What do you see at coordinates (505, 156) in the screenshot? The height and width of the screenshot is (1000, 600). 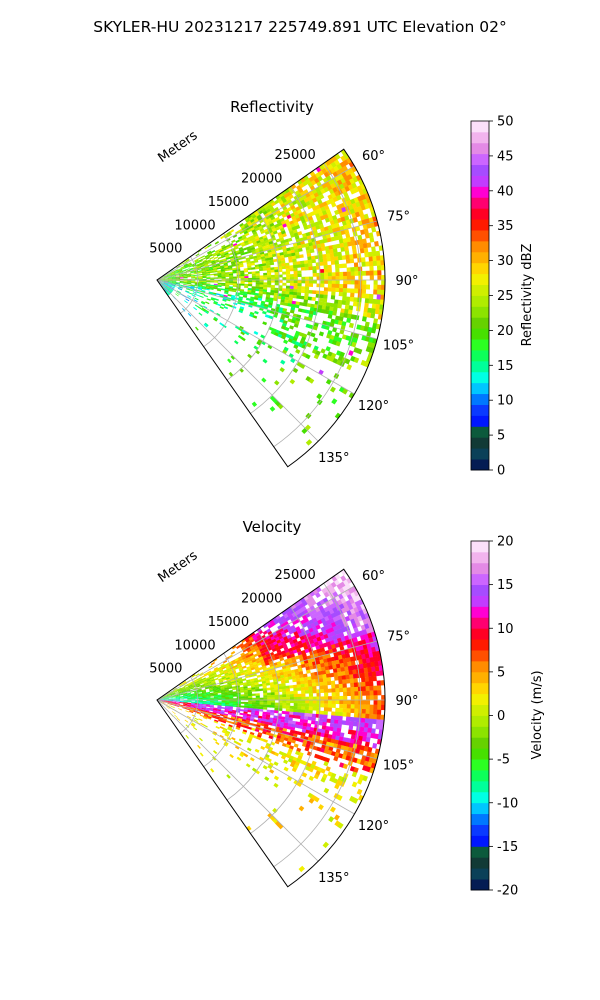 I see `colorbar-tick-label: 45` at bounding box center [505, 156].